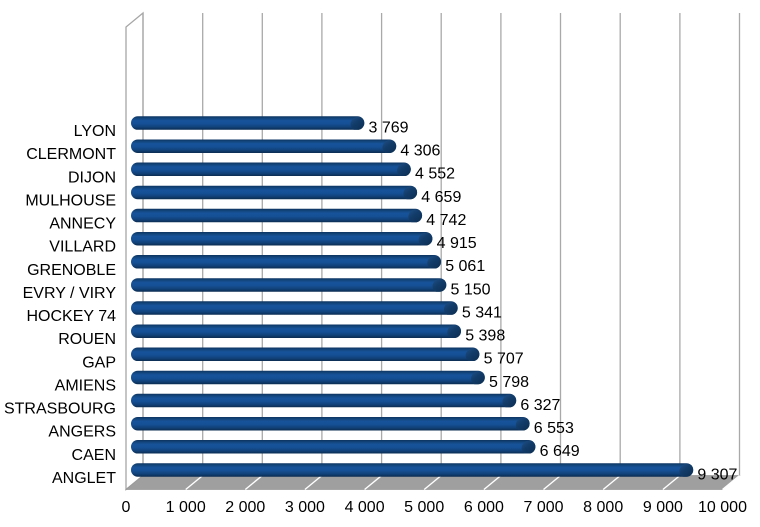  What do you see at coordinates (722, 507) in the screenshot?
I see `svg-text: 10 000` at bounding box center [722, 507].